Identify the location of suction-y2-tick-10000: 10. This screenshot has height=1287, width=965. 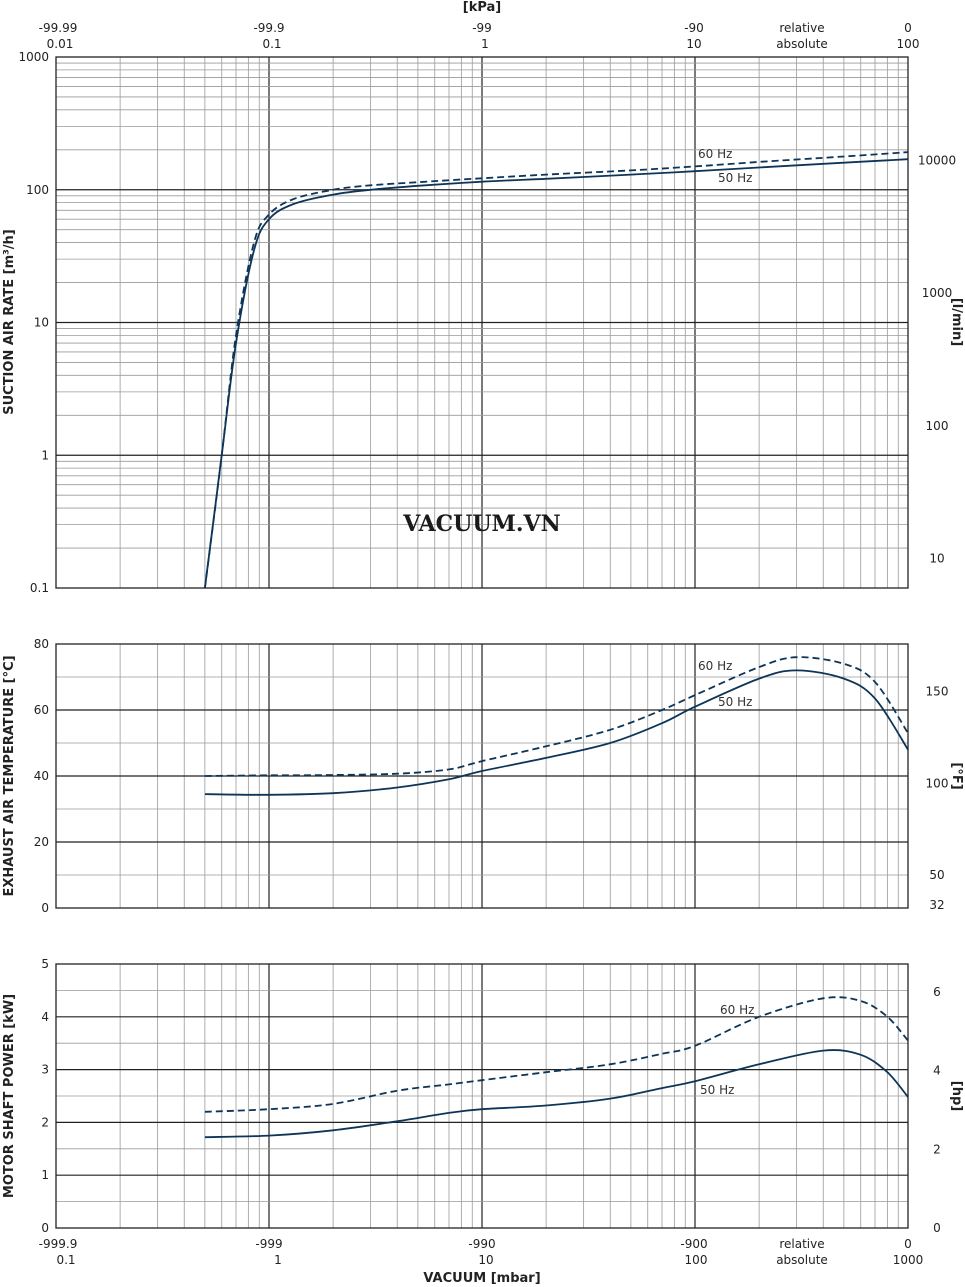
(936, 559).